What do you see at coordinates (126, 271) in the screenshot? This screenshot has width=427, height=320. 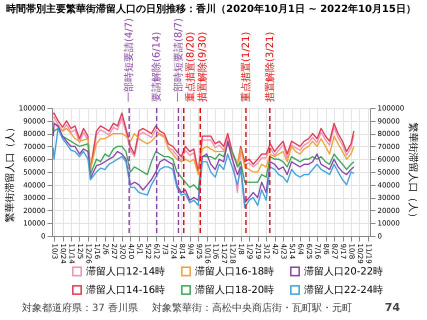 I see `legend-label: 滞留人口12-14時` at bounding box center [126, 271].